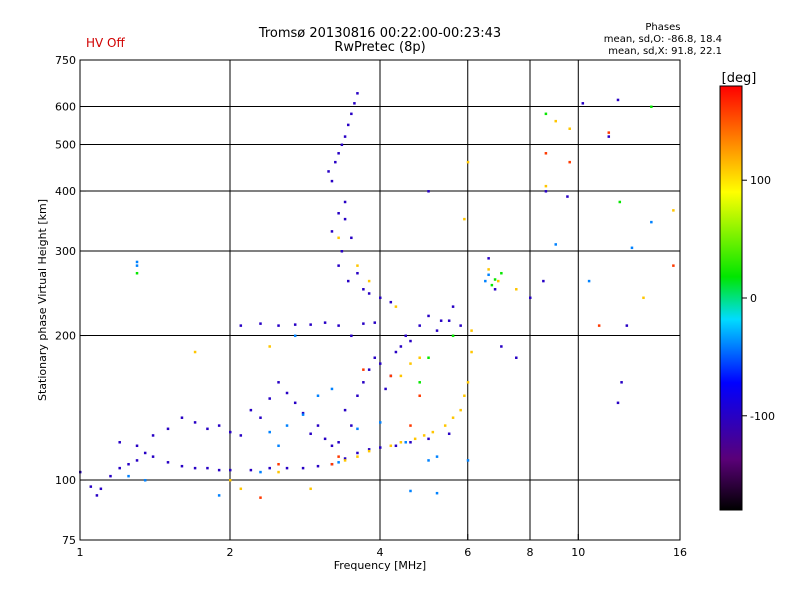 This screenshot has width=800, height=600. Describe the element at coordinates (760, 180) in the screenshot. I see `colorbar-tick-label: 100` at that location.